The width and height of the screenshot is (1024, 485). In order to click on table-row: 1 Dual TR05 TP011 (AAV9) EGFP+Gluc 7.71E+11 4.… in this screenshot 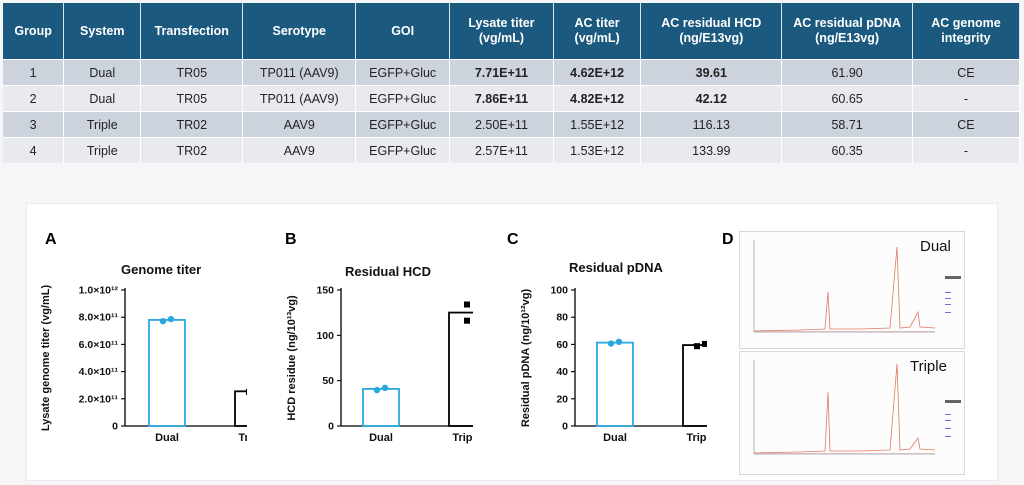, I will do `click(512, 72)`.